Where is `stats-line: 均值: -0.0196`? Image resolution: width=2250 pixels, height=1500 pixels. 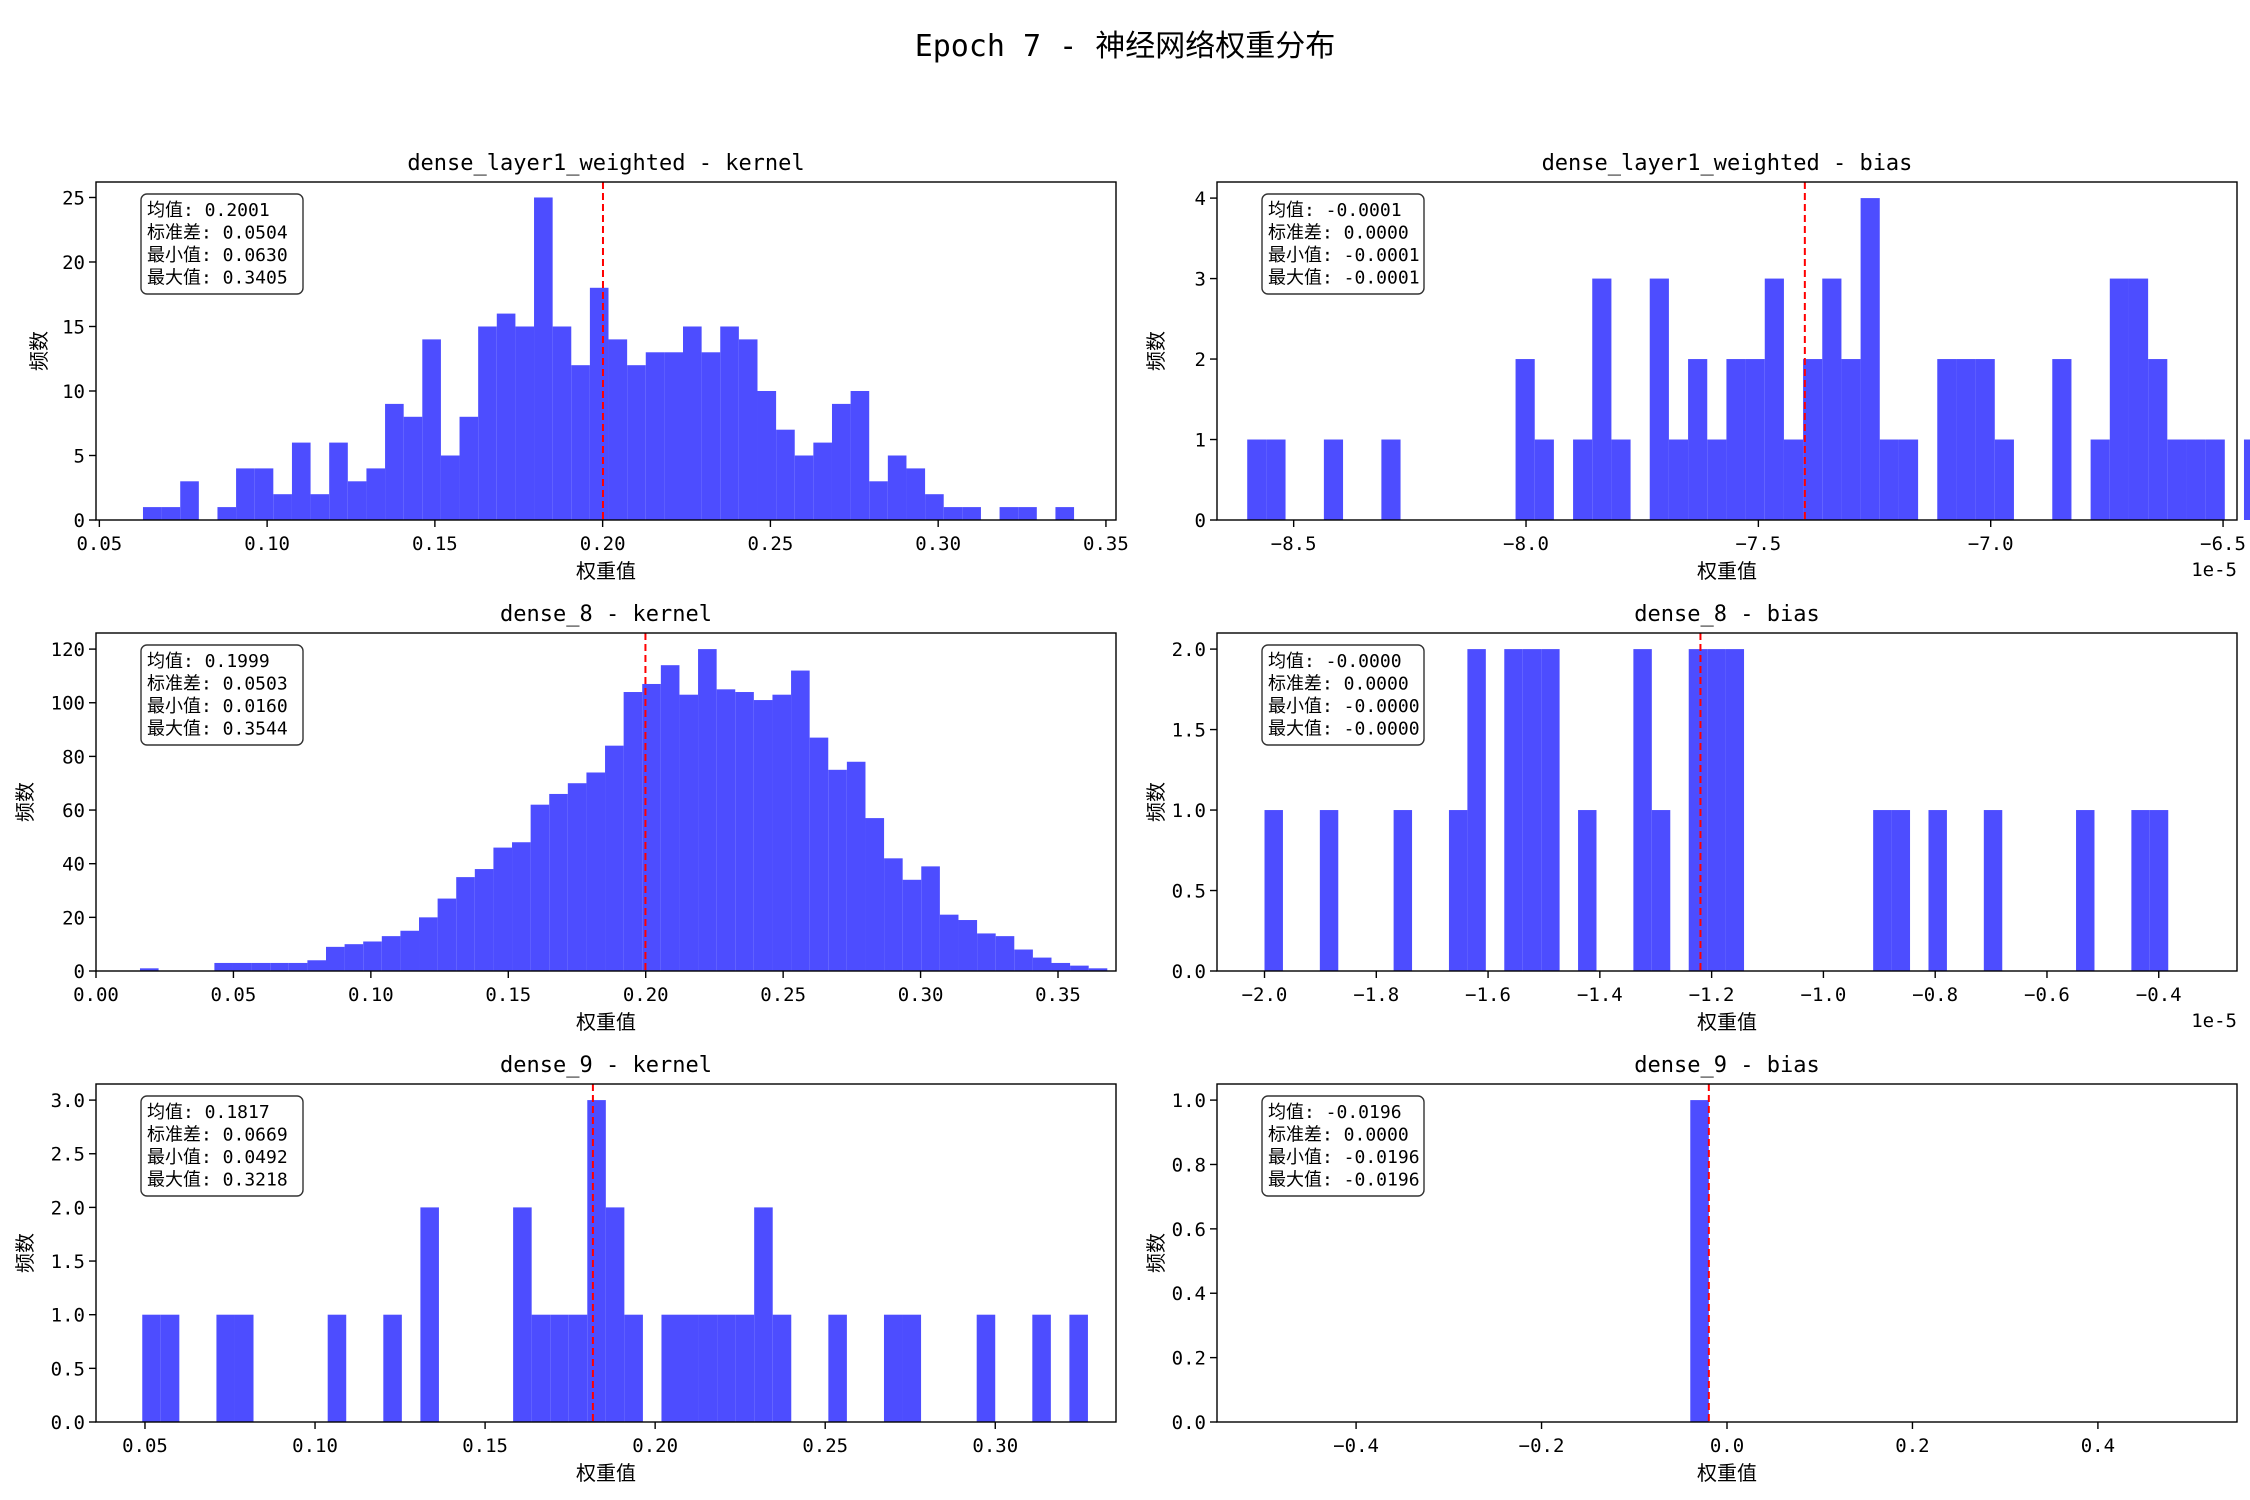
stats-line: 均值: -0.0196 is located at coordinates (1335, 1112).